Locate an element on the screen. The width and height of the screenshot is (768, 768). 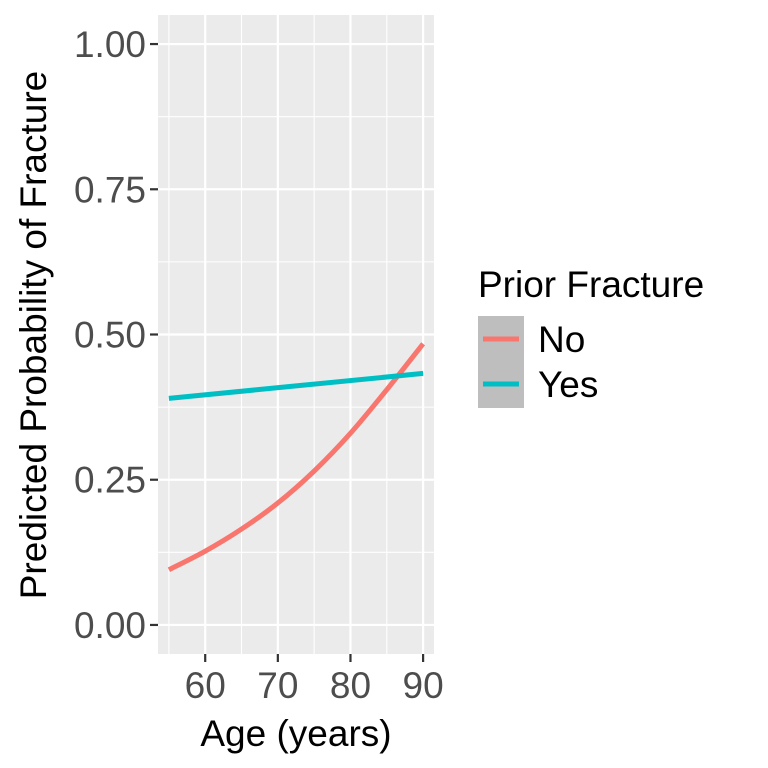
x-axis: 60 70 80 90 is located at coordinates (314, 680).